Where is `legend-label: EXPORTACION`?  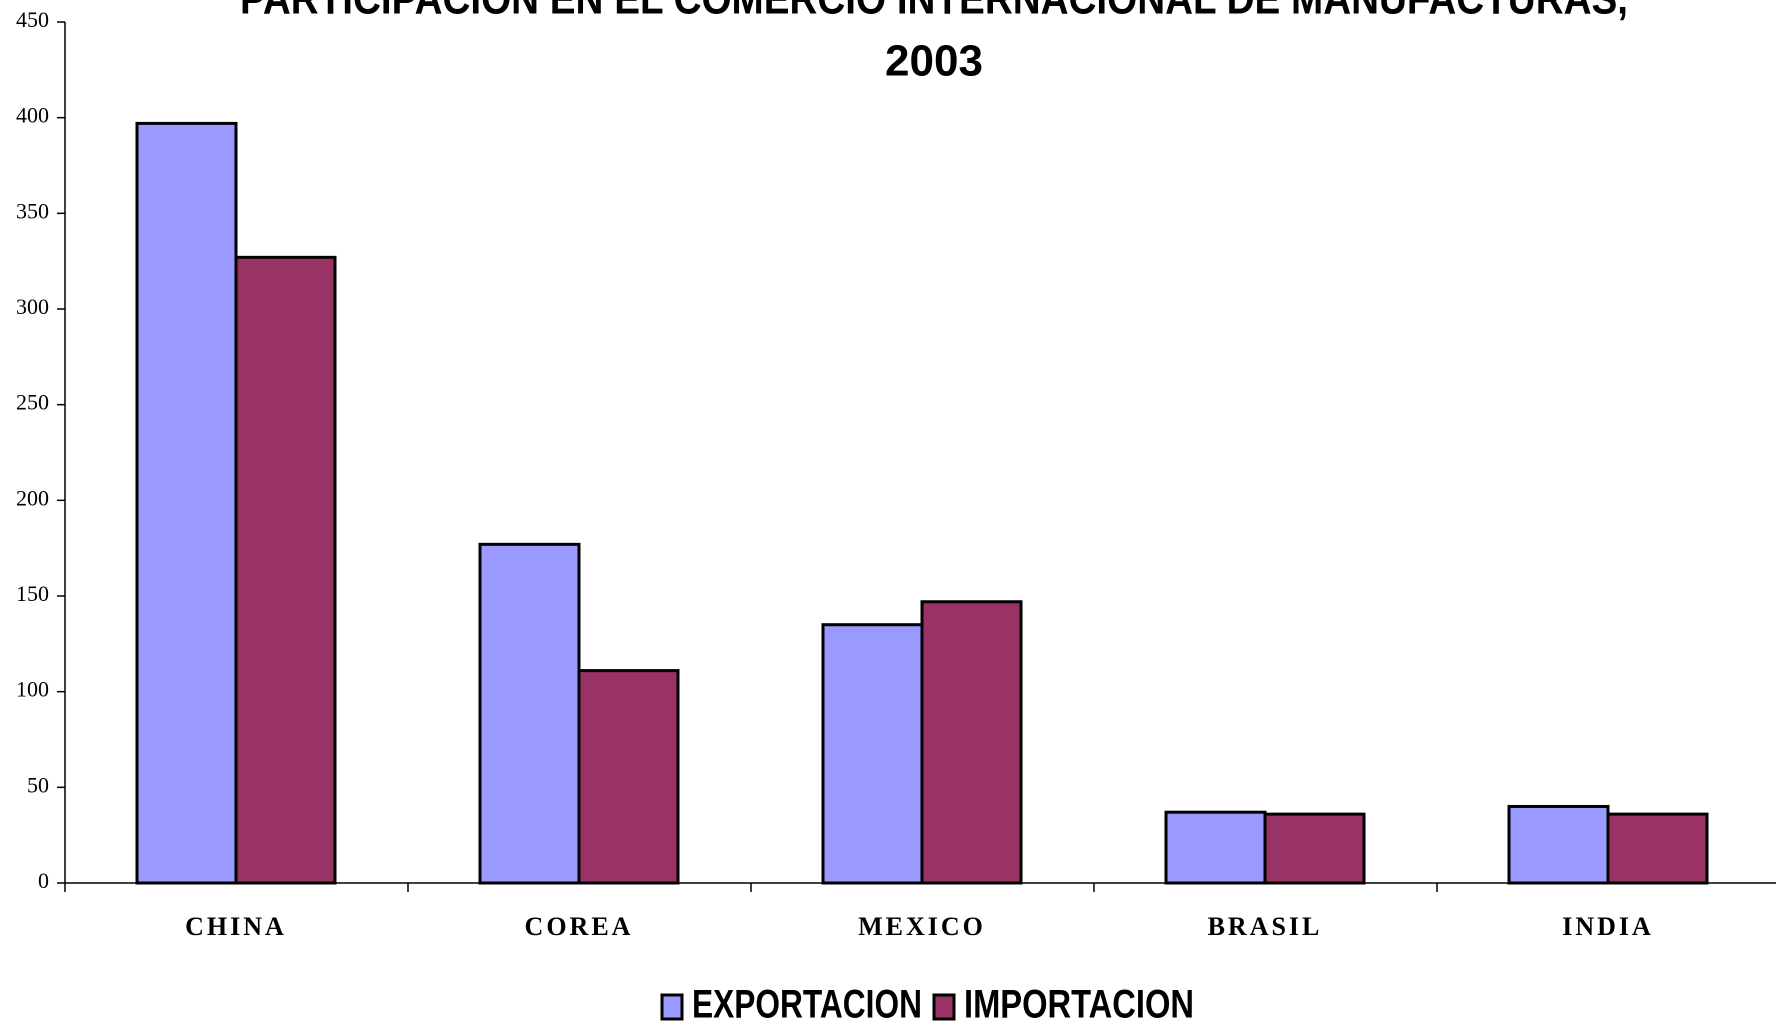 legend-label: EXPORTACION is located at coordinates (807, 1004).